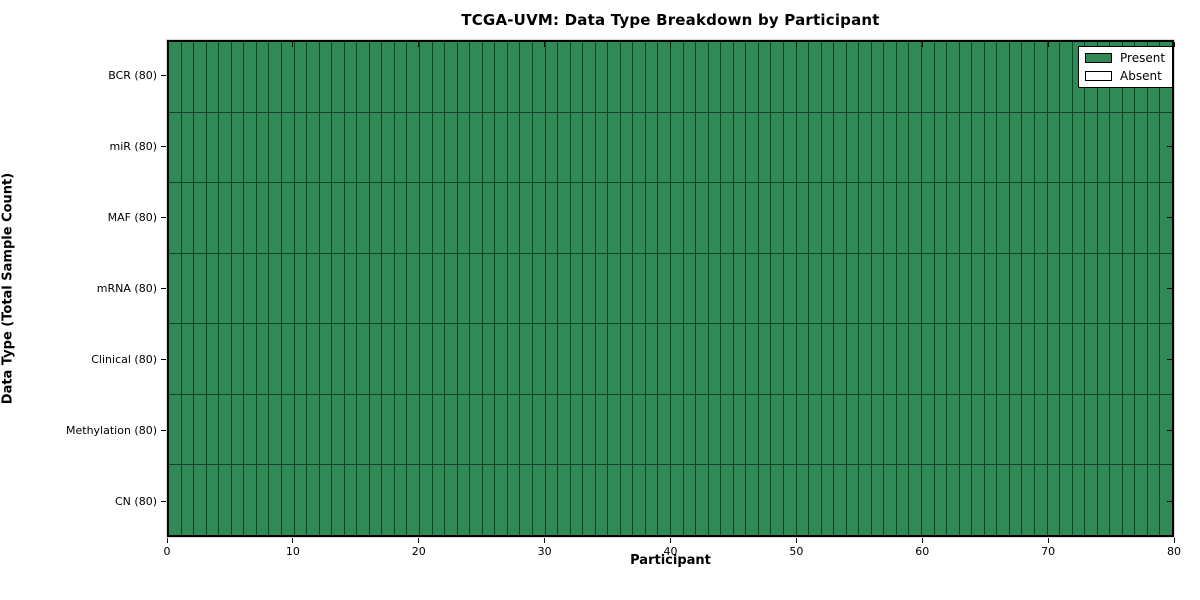 The height and width of the screenshot is (600, 1200). What do you see at coordinates (796, 551) in the screenshot?
I see `x-tick-label: 50` at bounding box center [796, 551].